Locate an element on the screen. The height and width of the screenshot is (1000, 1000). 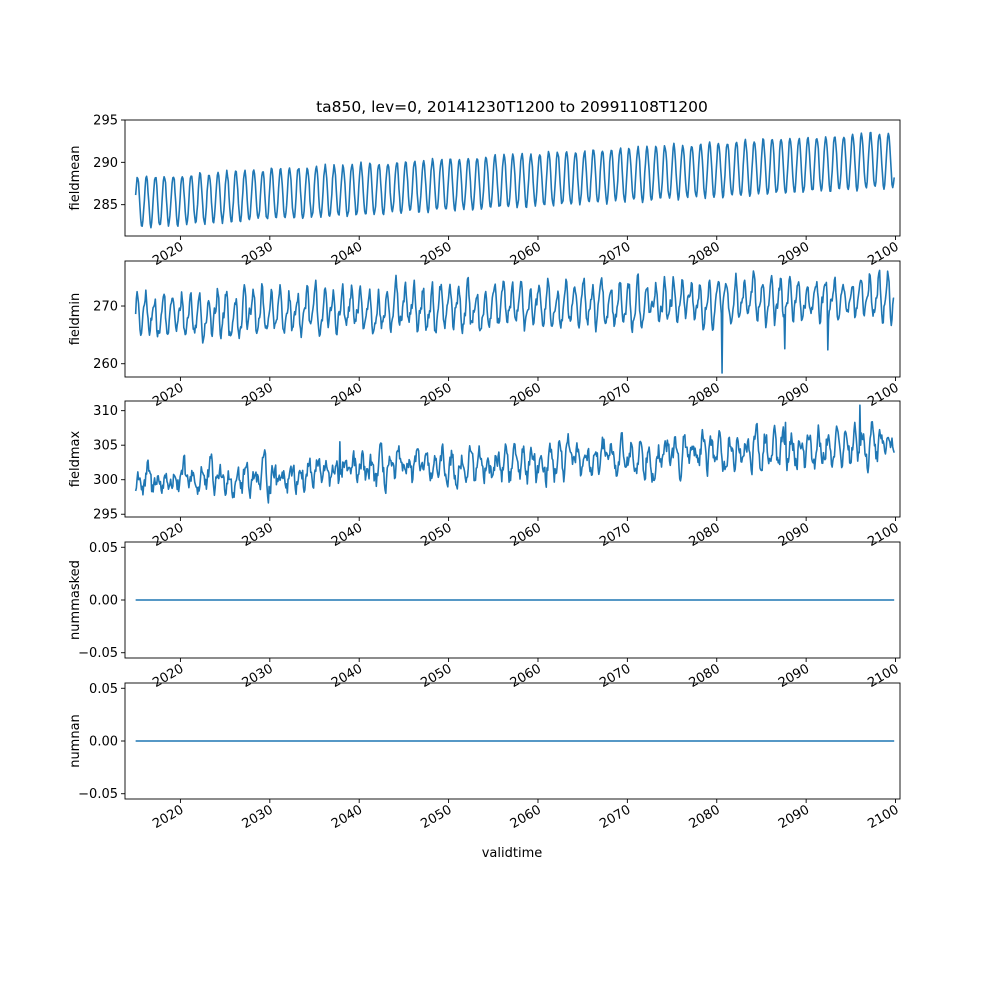
y-axis-label-numnan: numnan is located at coordinates (75, 741).